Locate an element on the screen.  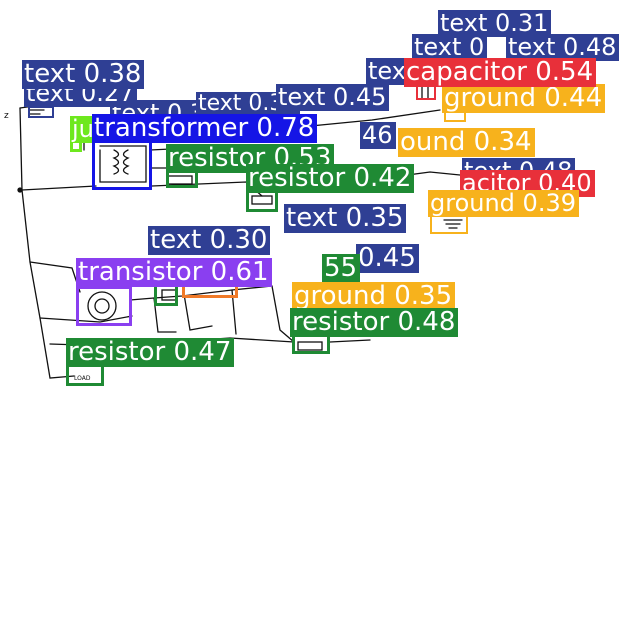
detection-label: ground 0.39 is located at coordinates (503, 203).